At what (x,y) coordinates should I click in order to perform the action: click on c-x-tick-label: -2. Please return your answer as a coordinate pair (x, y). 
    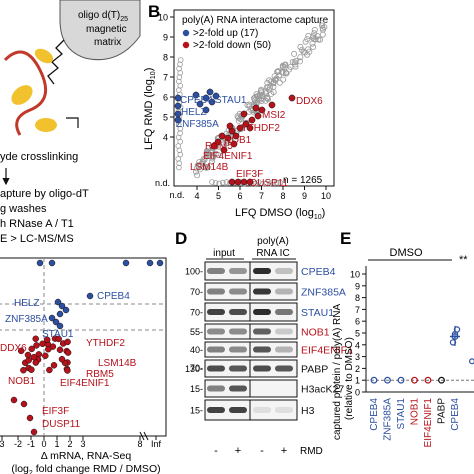
    Looking at the image, I should click on (18, 444).